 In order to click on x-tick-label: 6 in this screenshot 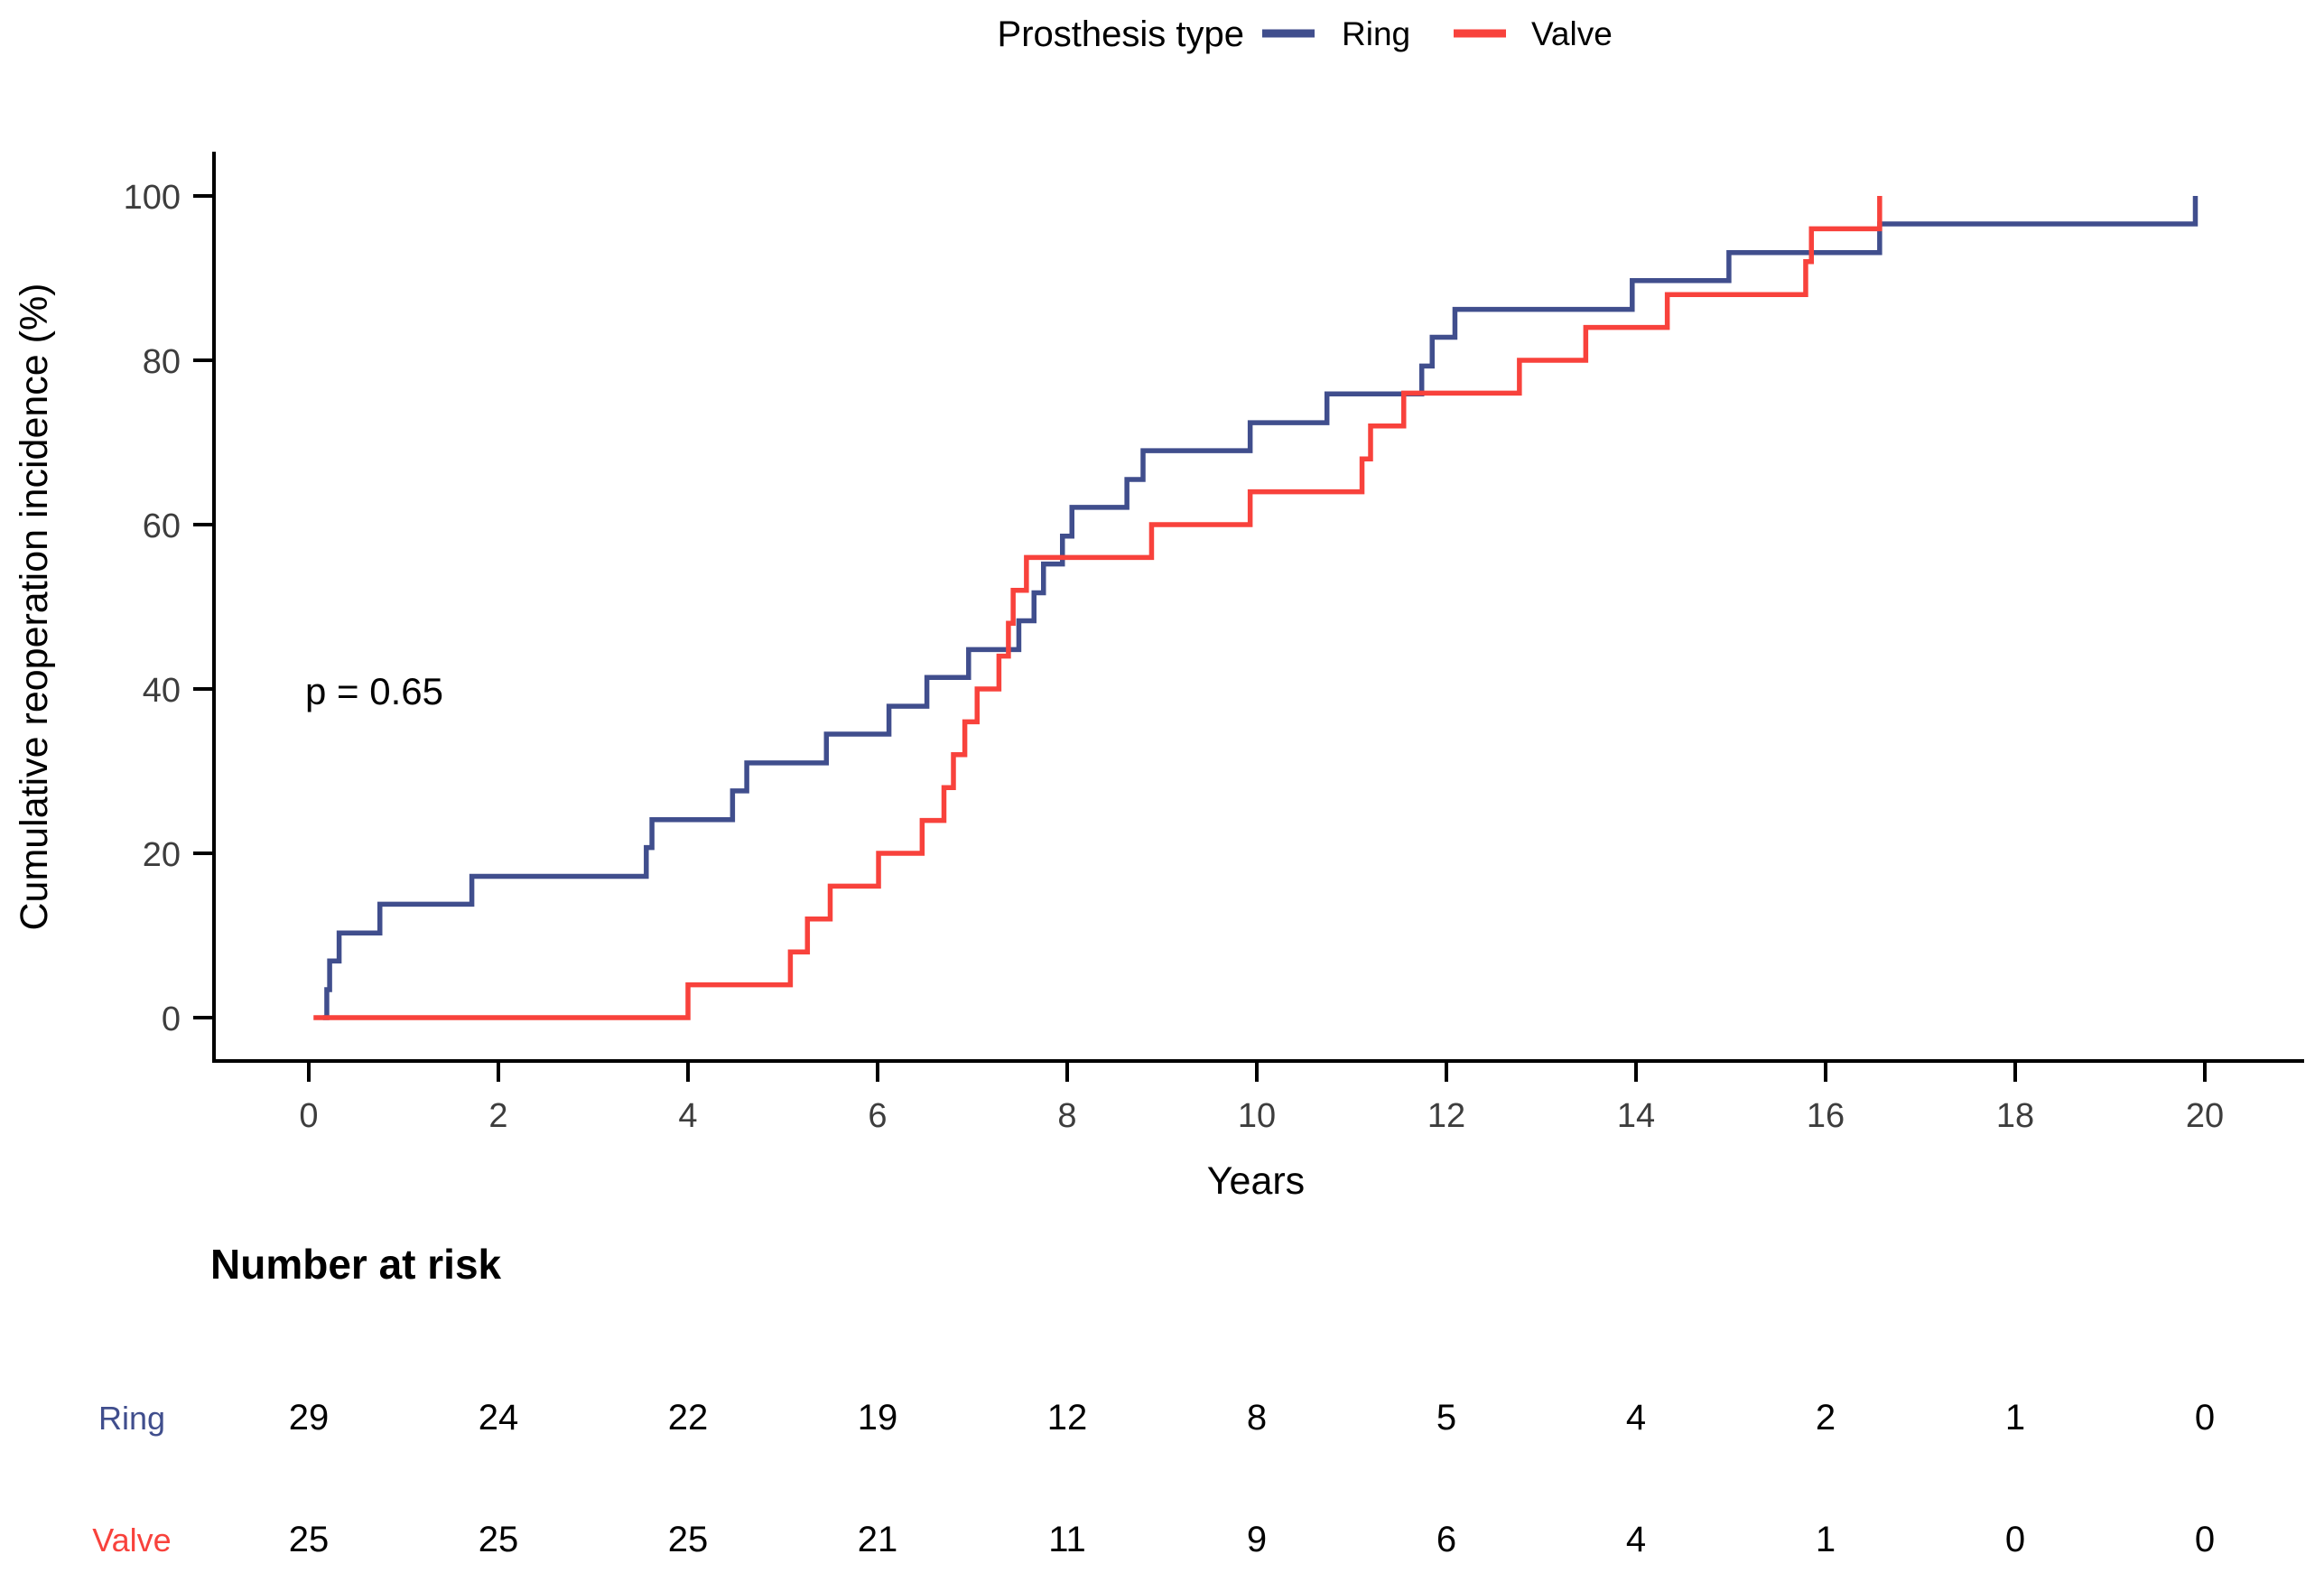, I will do `click(877, 1116)`.